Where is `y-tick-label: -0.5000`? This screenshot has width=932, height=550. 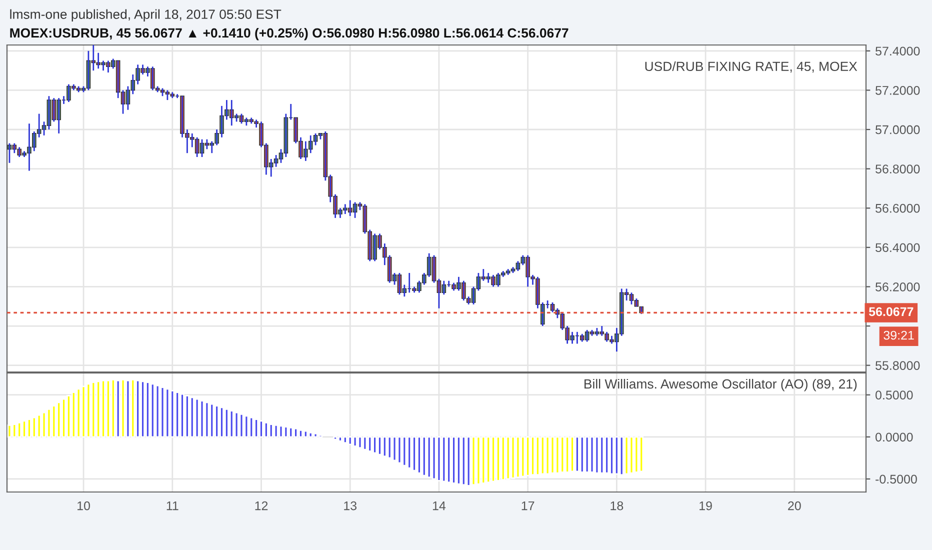
y-tick-label: -0.5000 is located at coordinates (896, 479).